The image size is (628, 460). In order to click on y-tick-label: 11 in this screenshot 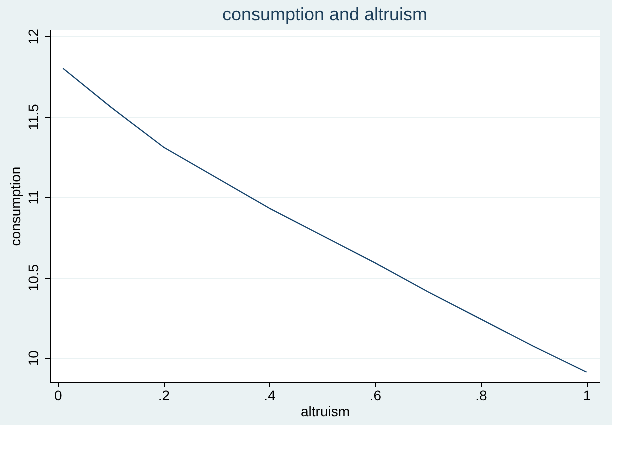, I will do `click(34, 197)`.